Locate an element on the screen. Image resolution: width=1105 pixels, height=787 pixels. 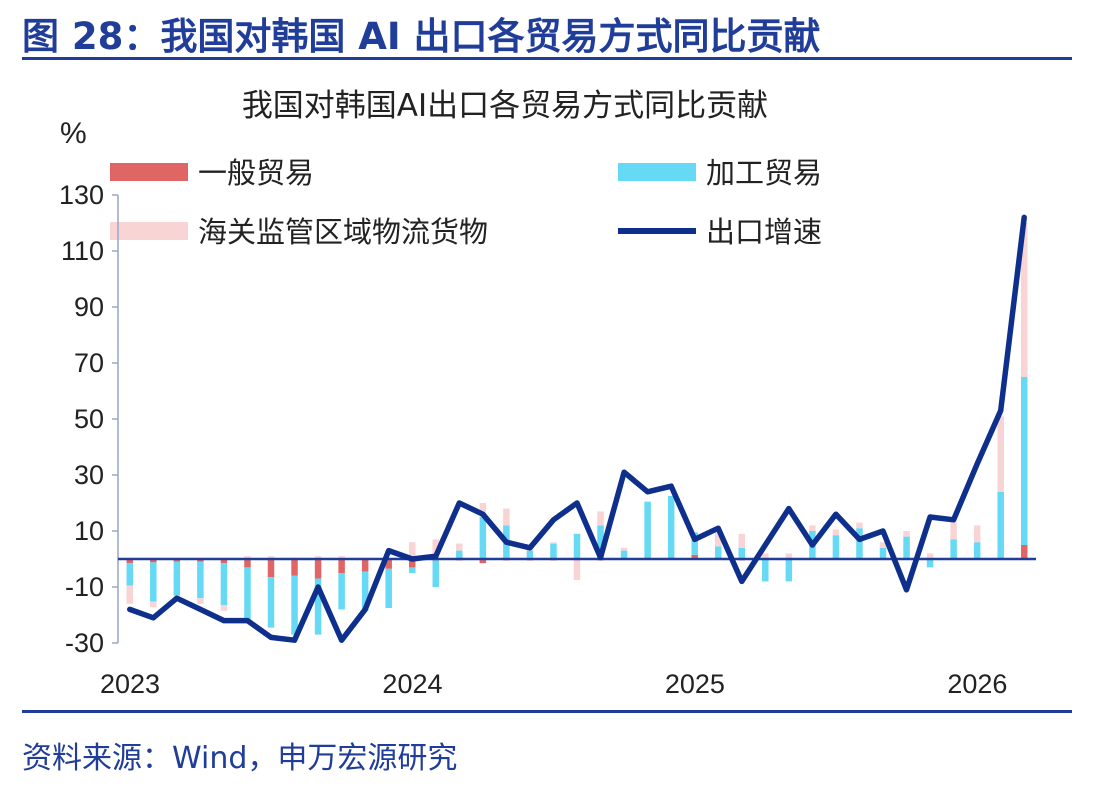
legend-swatch-processing-trade is located at coordinates (657, 172).